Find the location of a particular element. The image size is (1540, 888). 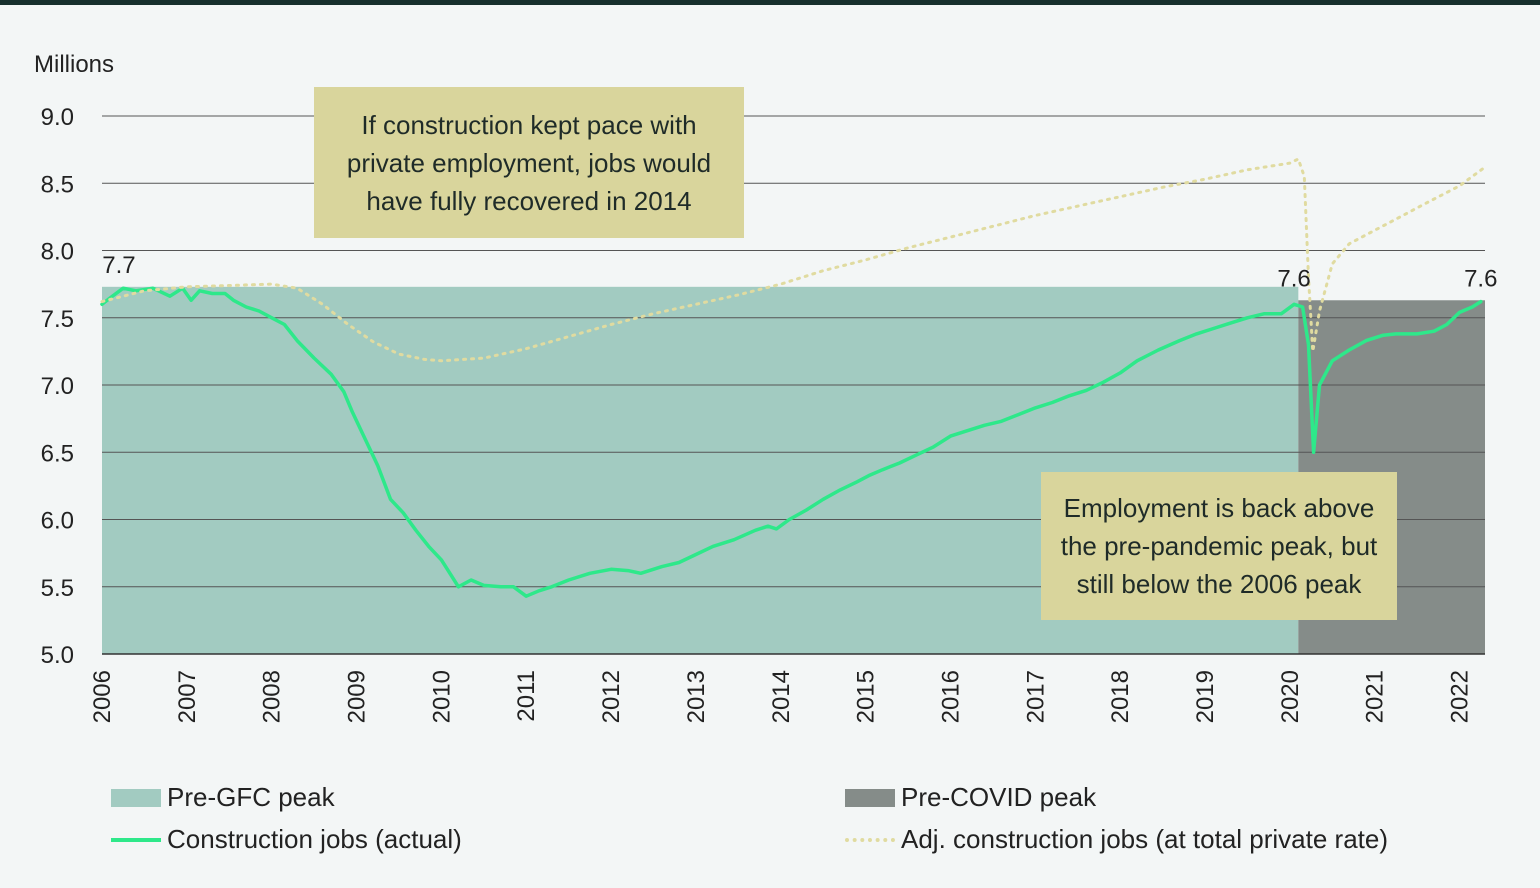

legend-swatch-actual is located at coordinates (136, 839).